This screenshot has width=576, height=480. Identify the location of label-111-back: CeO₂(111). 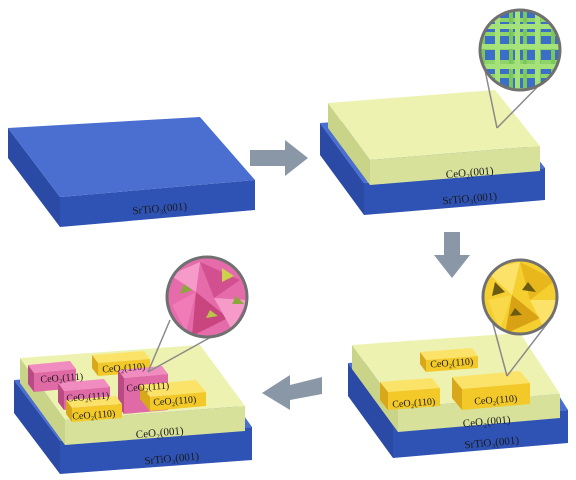
(61, 379).